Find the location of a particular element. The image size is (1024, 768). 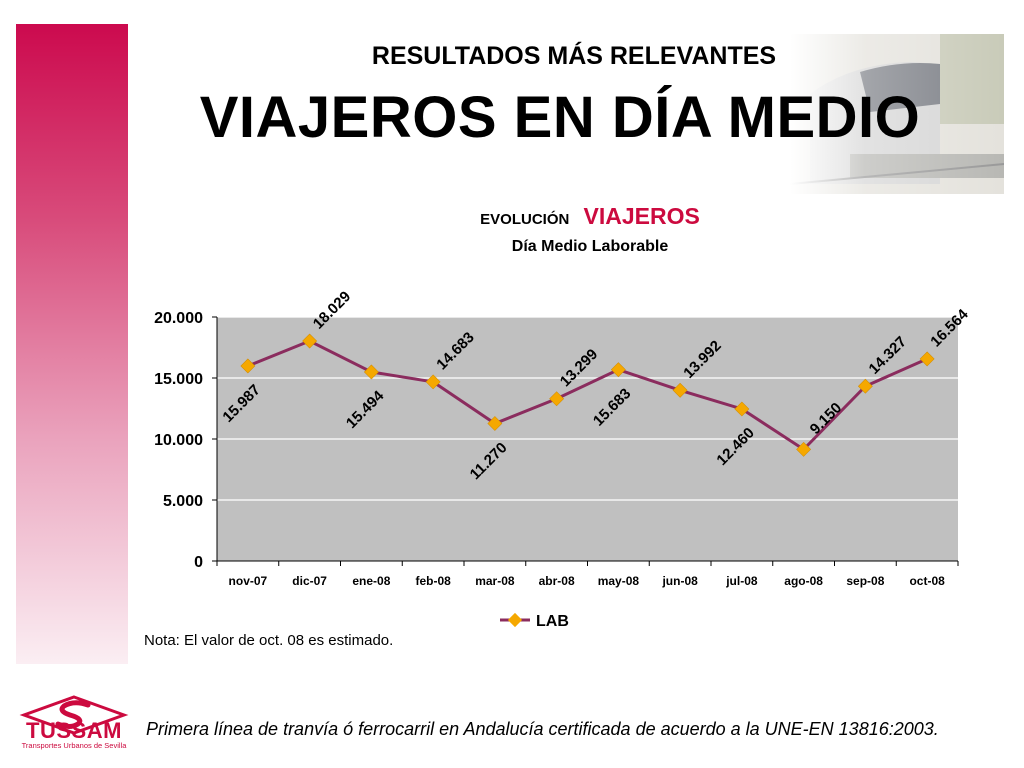

x-tick-label: ene-08 is located at coordinates (371, 581).